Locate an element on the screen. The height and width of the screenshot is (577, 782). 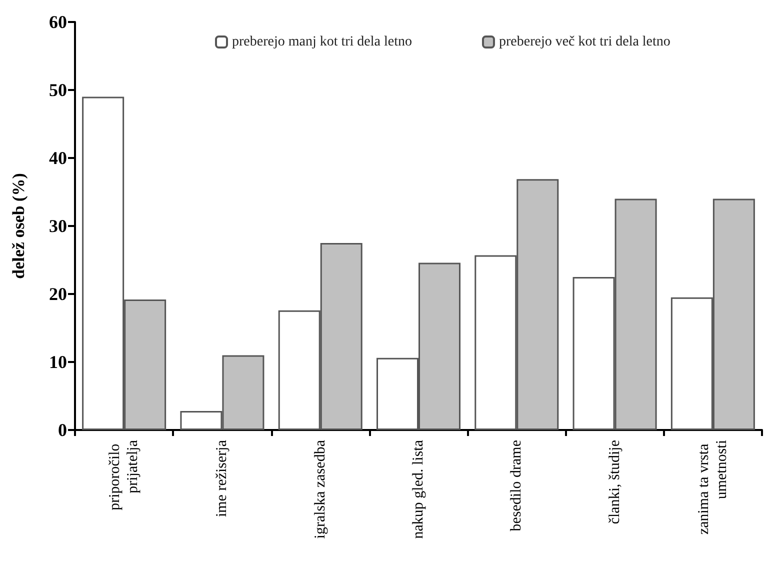
y-tick-label: 30 is located at coordinates (58, 226).